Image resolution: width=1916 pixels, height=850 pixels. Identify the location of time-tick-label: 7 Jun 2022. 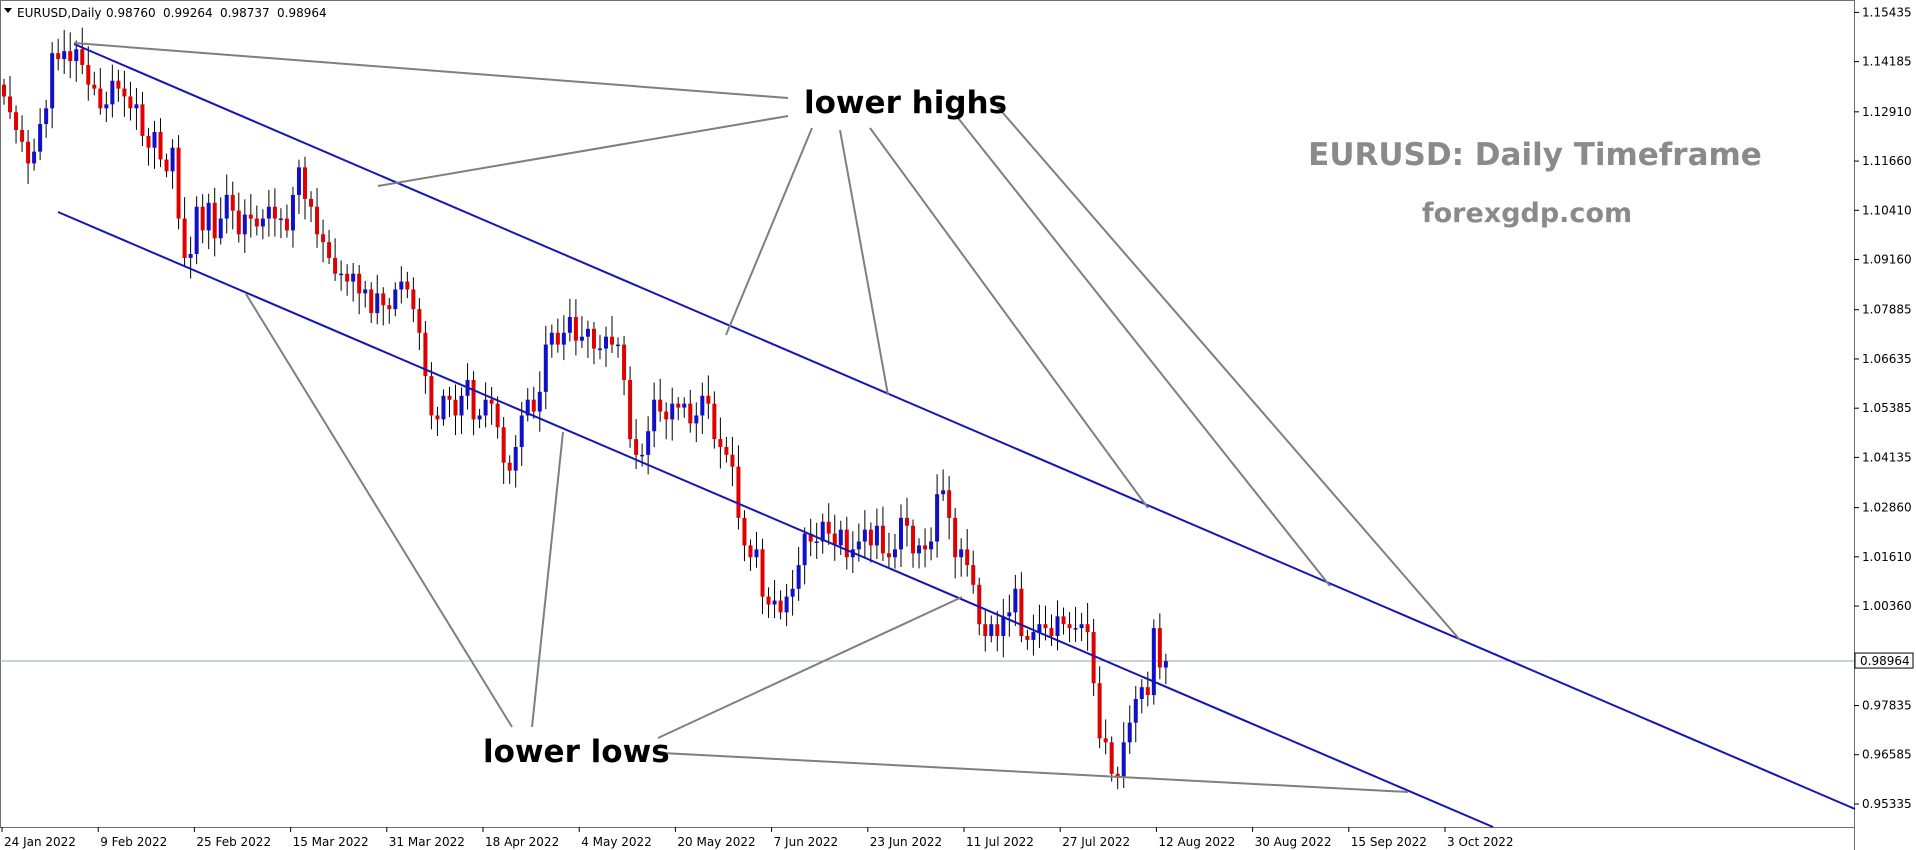
(806, 842).